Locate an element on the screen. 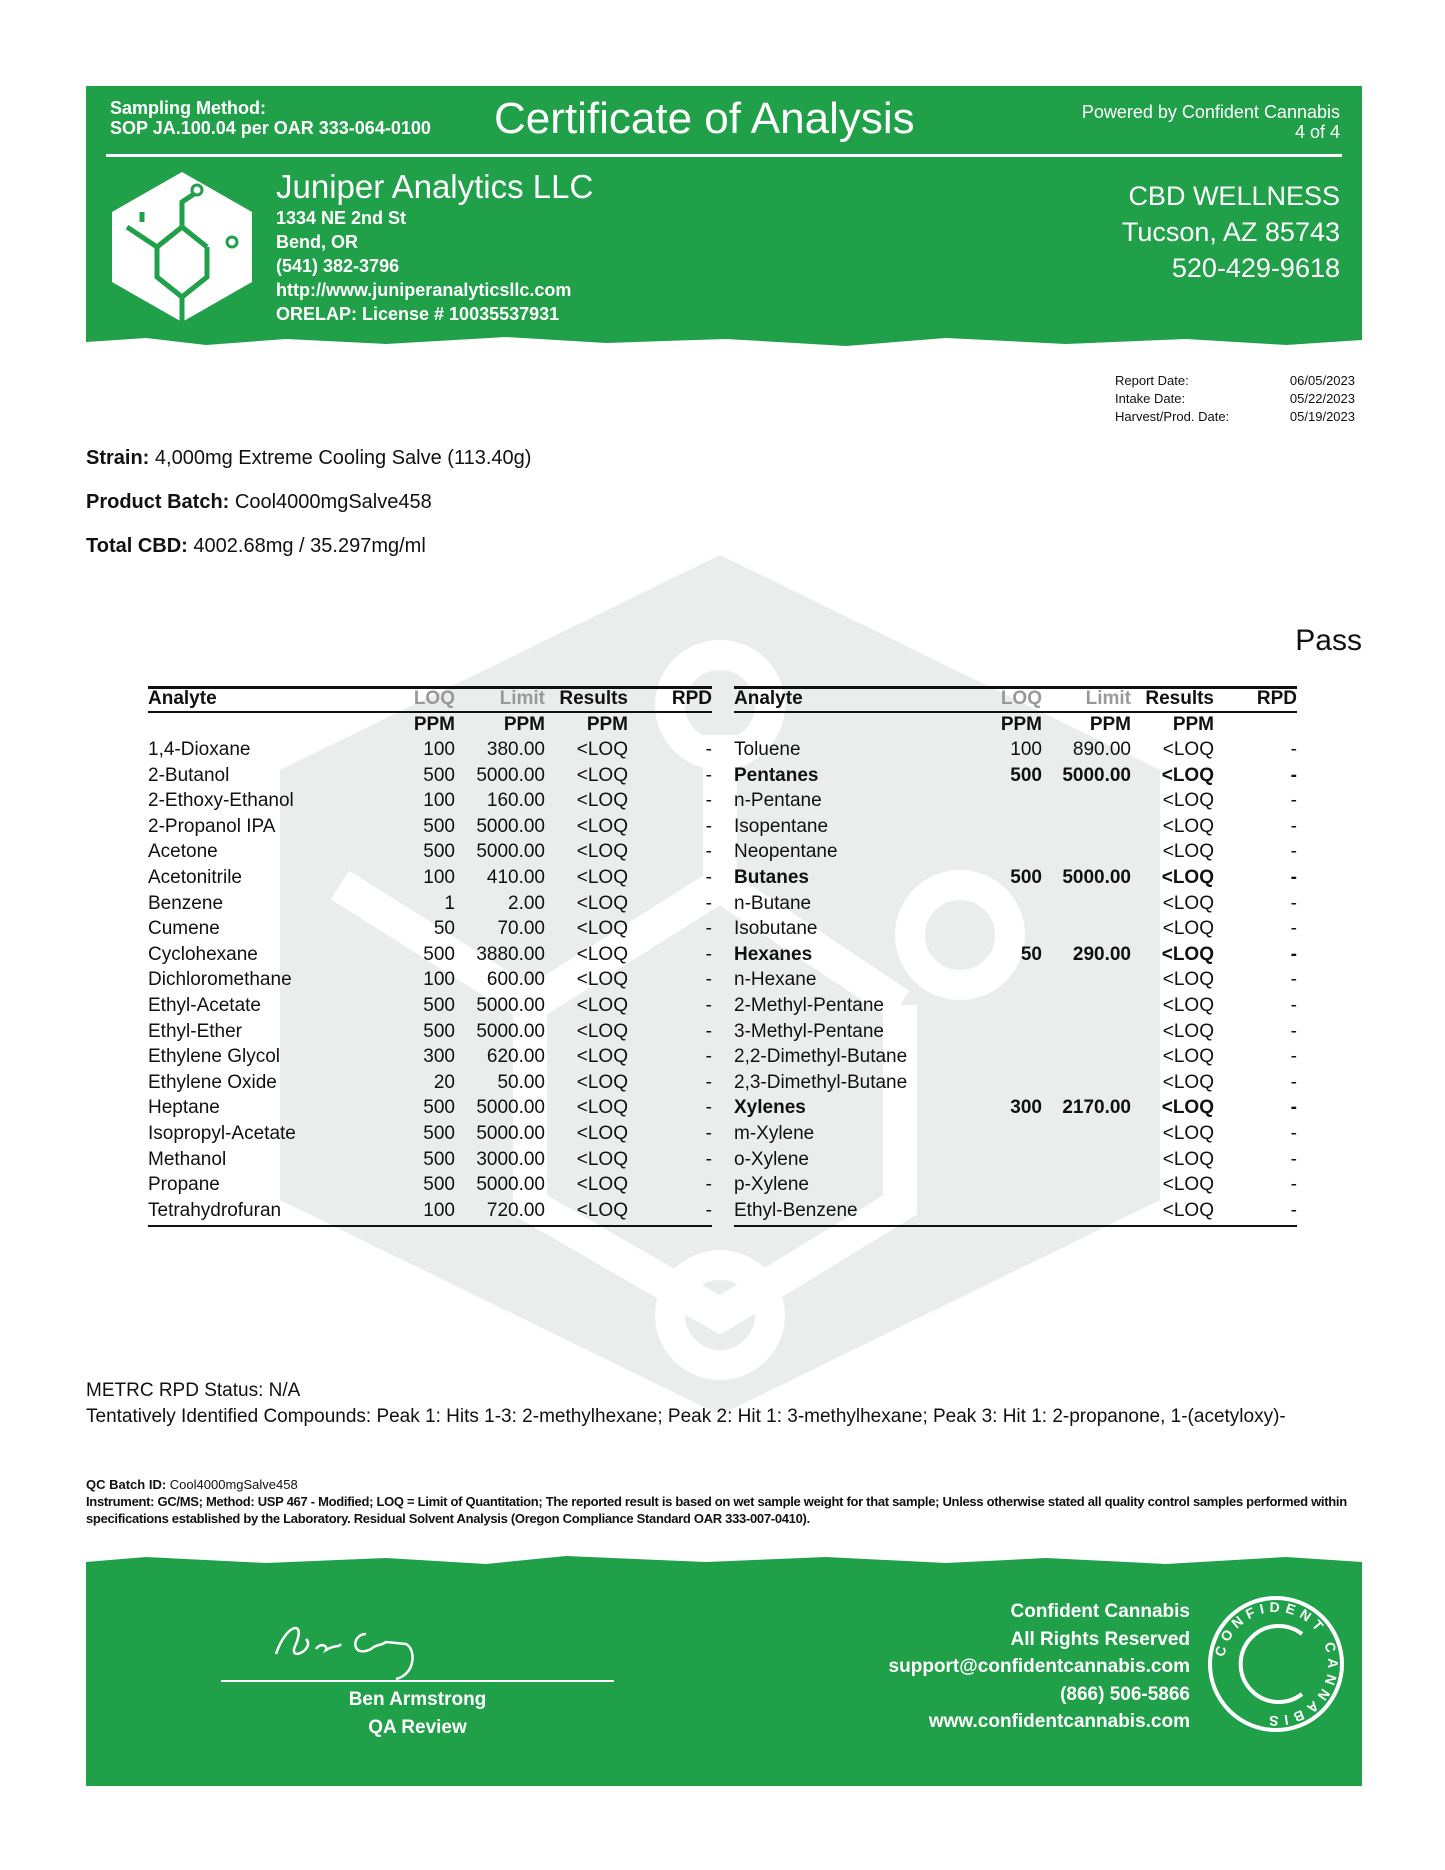 This screenshot has width=1445, height=1870. cell-analyte: n-Pentane is located at coordinates (778, 801).